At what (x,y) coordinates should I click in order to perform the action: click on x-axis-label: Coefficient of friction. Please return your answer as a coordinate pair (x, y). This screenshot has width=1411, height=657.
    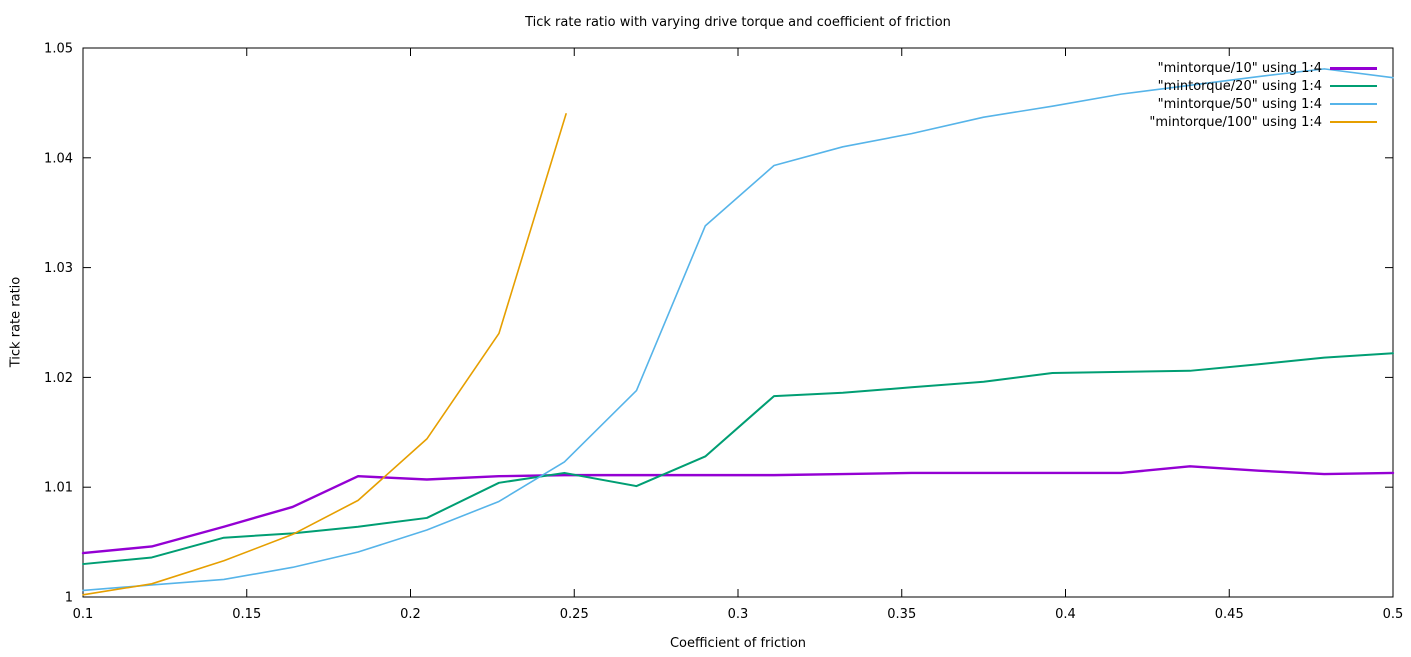
    Looking at the image, I should click on (738, 643).